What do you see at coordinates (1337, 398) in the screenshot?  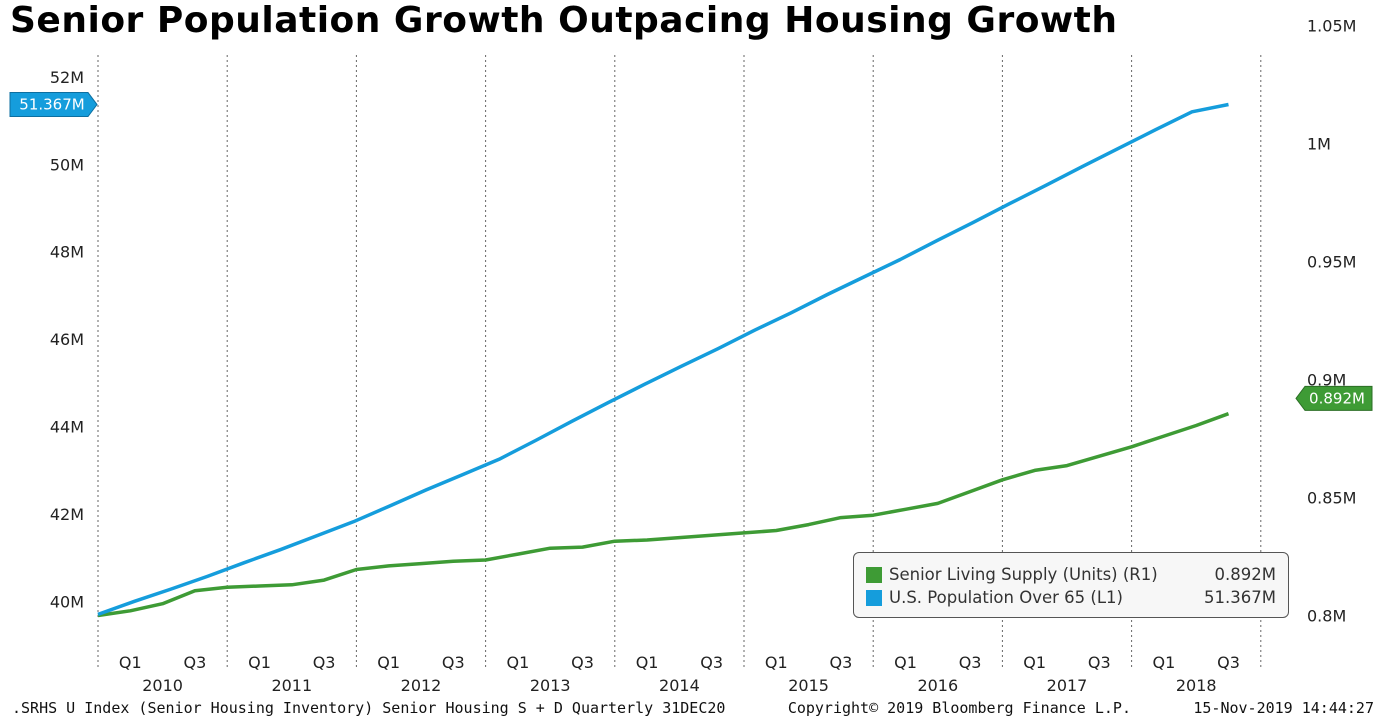 I see `flag-value-supply: 0.892M` at bounding box center [1337, 398].